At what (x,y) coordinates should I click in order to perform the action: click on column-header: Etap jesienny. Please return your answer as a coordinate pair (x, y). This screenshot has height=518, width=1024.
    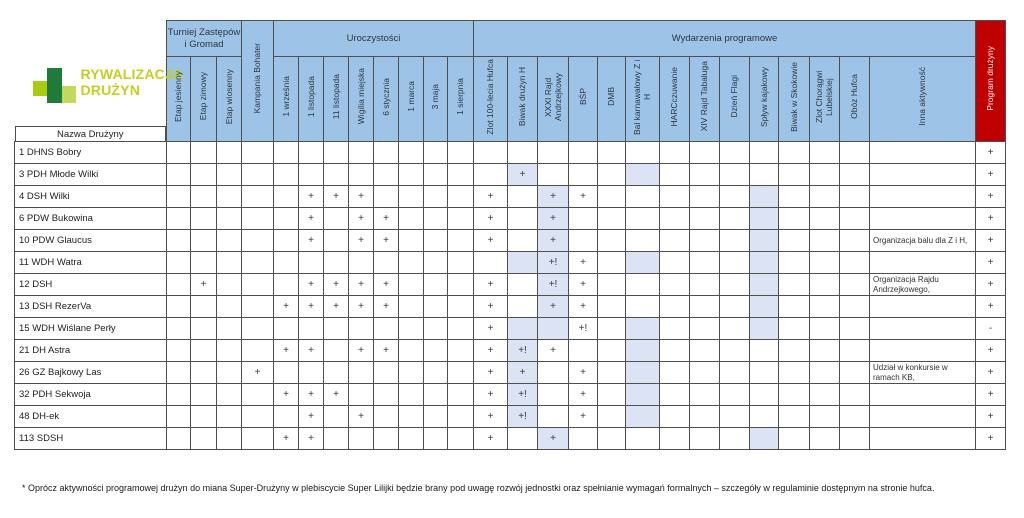
    Looking at the image, I should click on (178, 99).